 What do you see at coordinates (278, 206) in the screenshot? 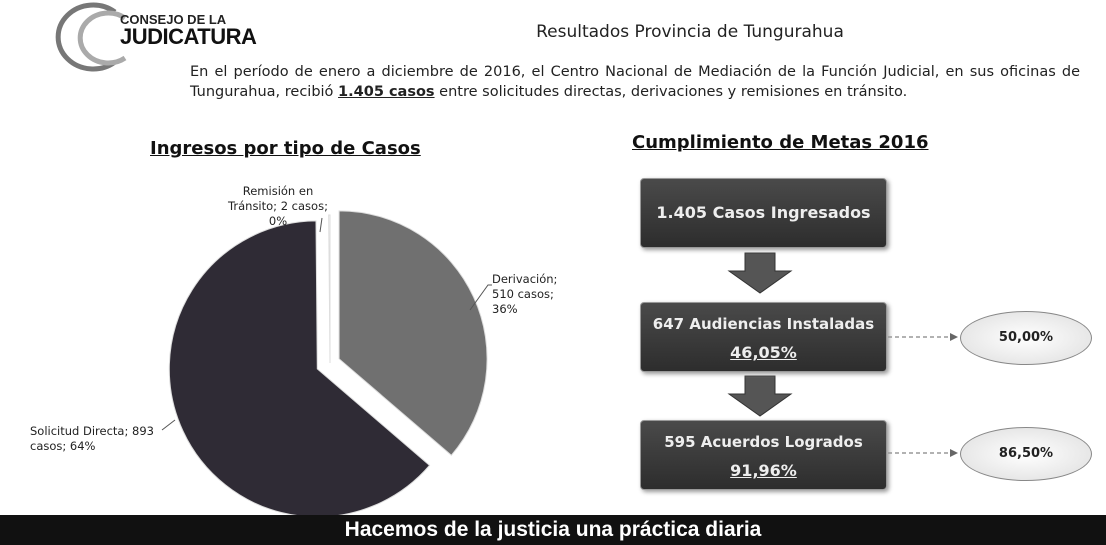
I see `slice-label: Remisión en Tránsito; 2 casos; 0%` at bounding box center [278, 206].